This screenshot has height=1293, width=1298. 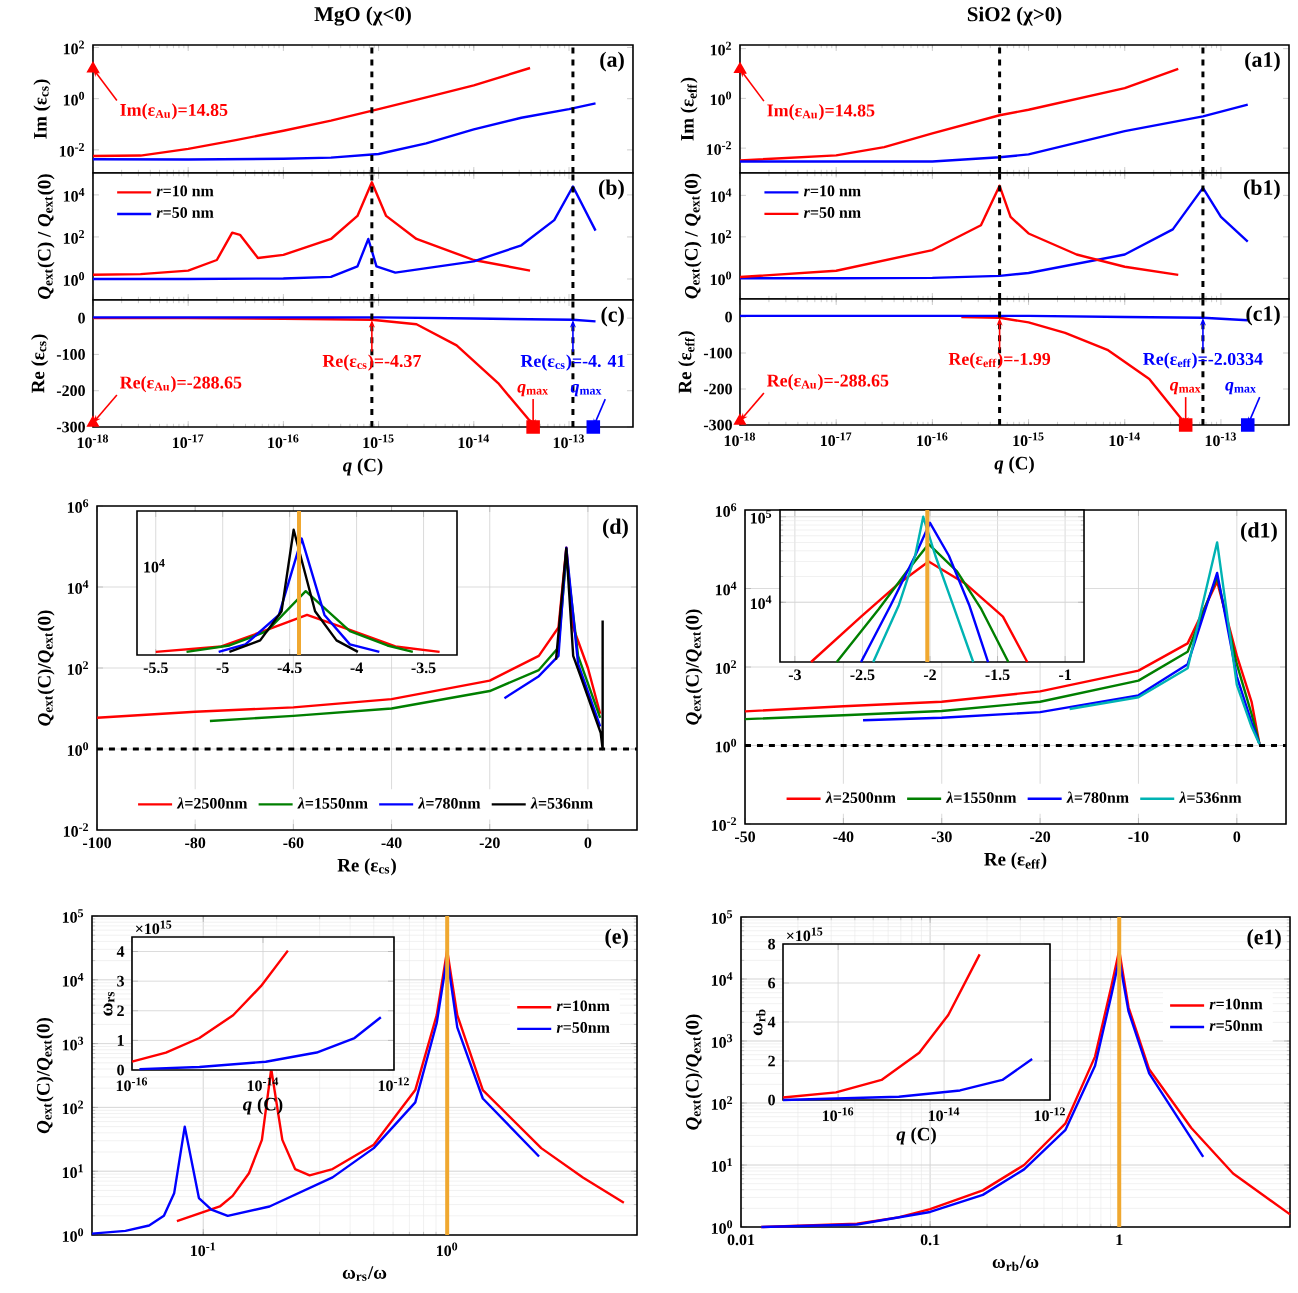 What do you see at coordinates (1261, 189) in the screenshot?
I see `annotation: (b1)` at bounding box center [1261, 189].